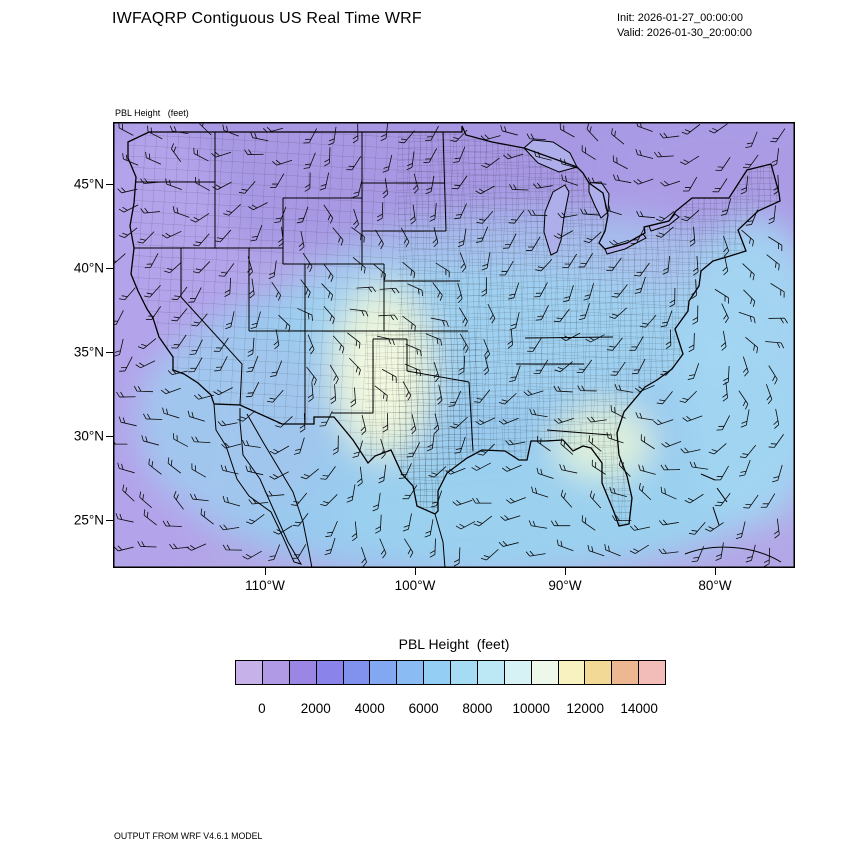 The height and width of the screenshot is (850, 850). I want to click on colorbar-tick-label: 8000, so click(477, 708).